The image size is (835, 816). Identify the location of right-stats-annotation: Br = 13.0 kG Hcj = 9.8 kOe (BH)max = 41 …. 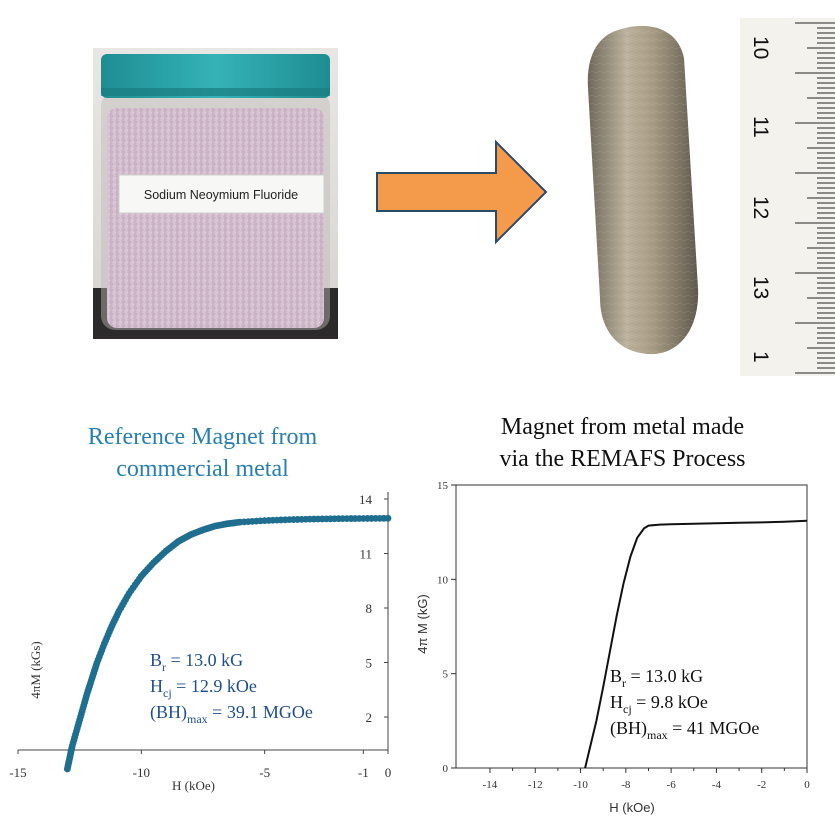
(684, 704).